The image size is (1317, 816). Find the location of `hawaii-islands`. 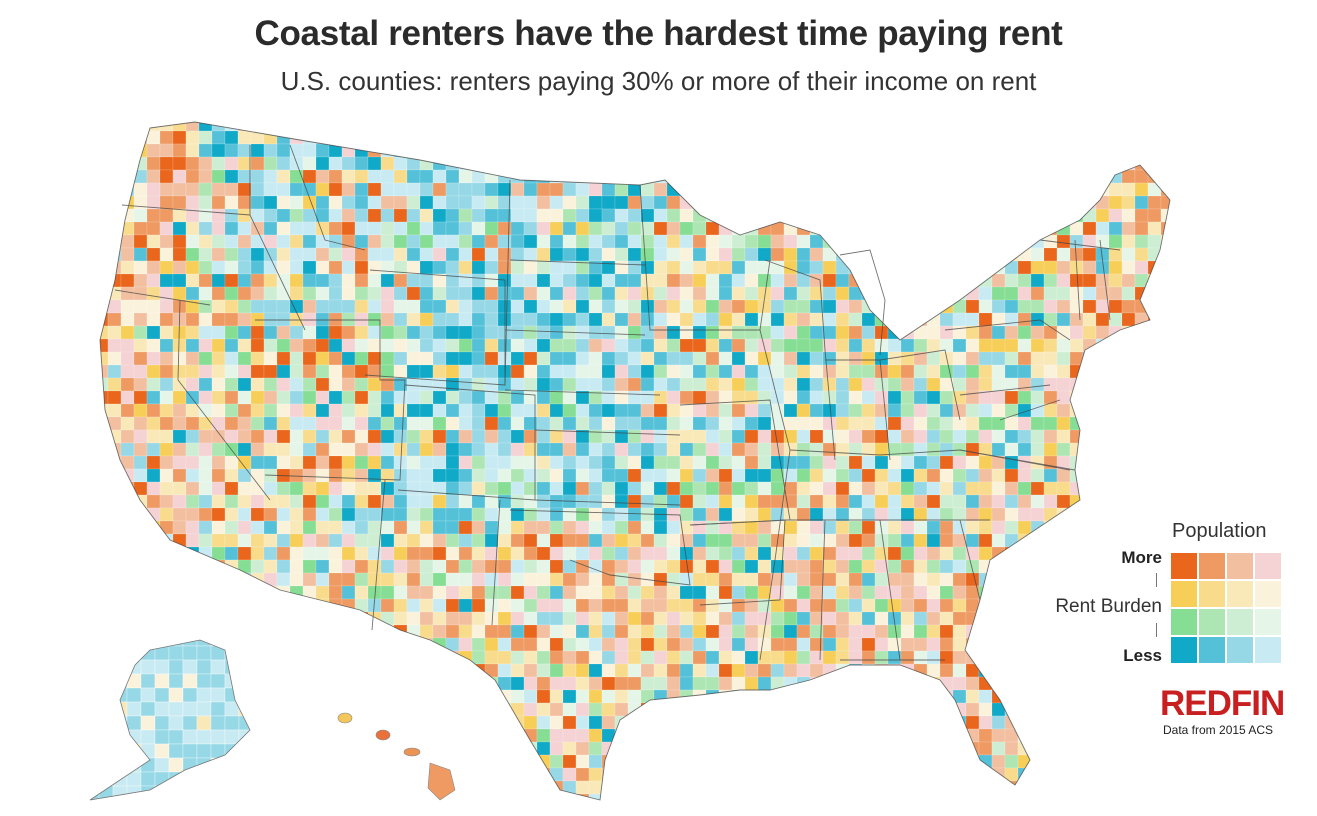

hawaii-islands is located at coordinates (396, 756).